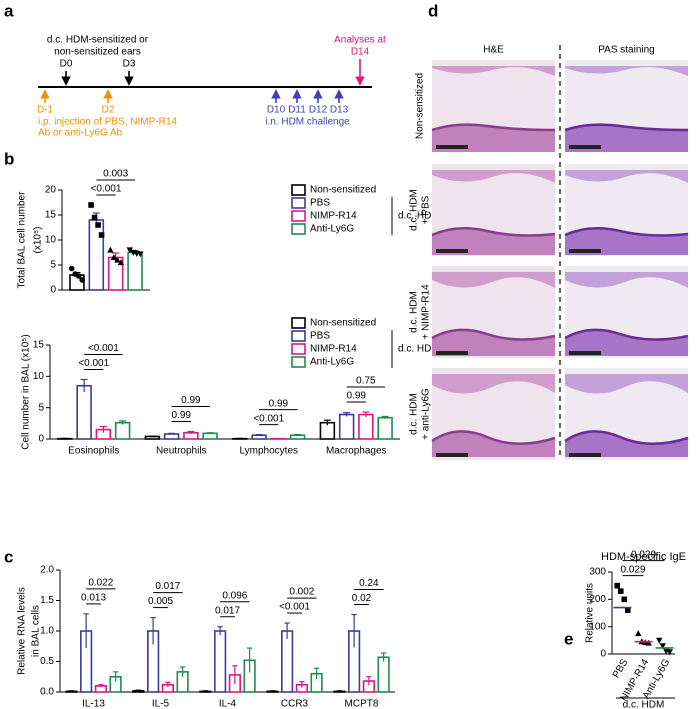 The image size is (699, 709). What do you see at coordinates (36, 631) in the screenshot?
I see `y-axis-label: in BAL cells` at bounding box center [36, 631].